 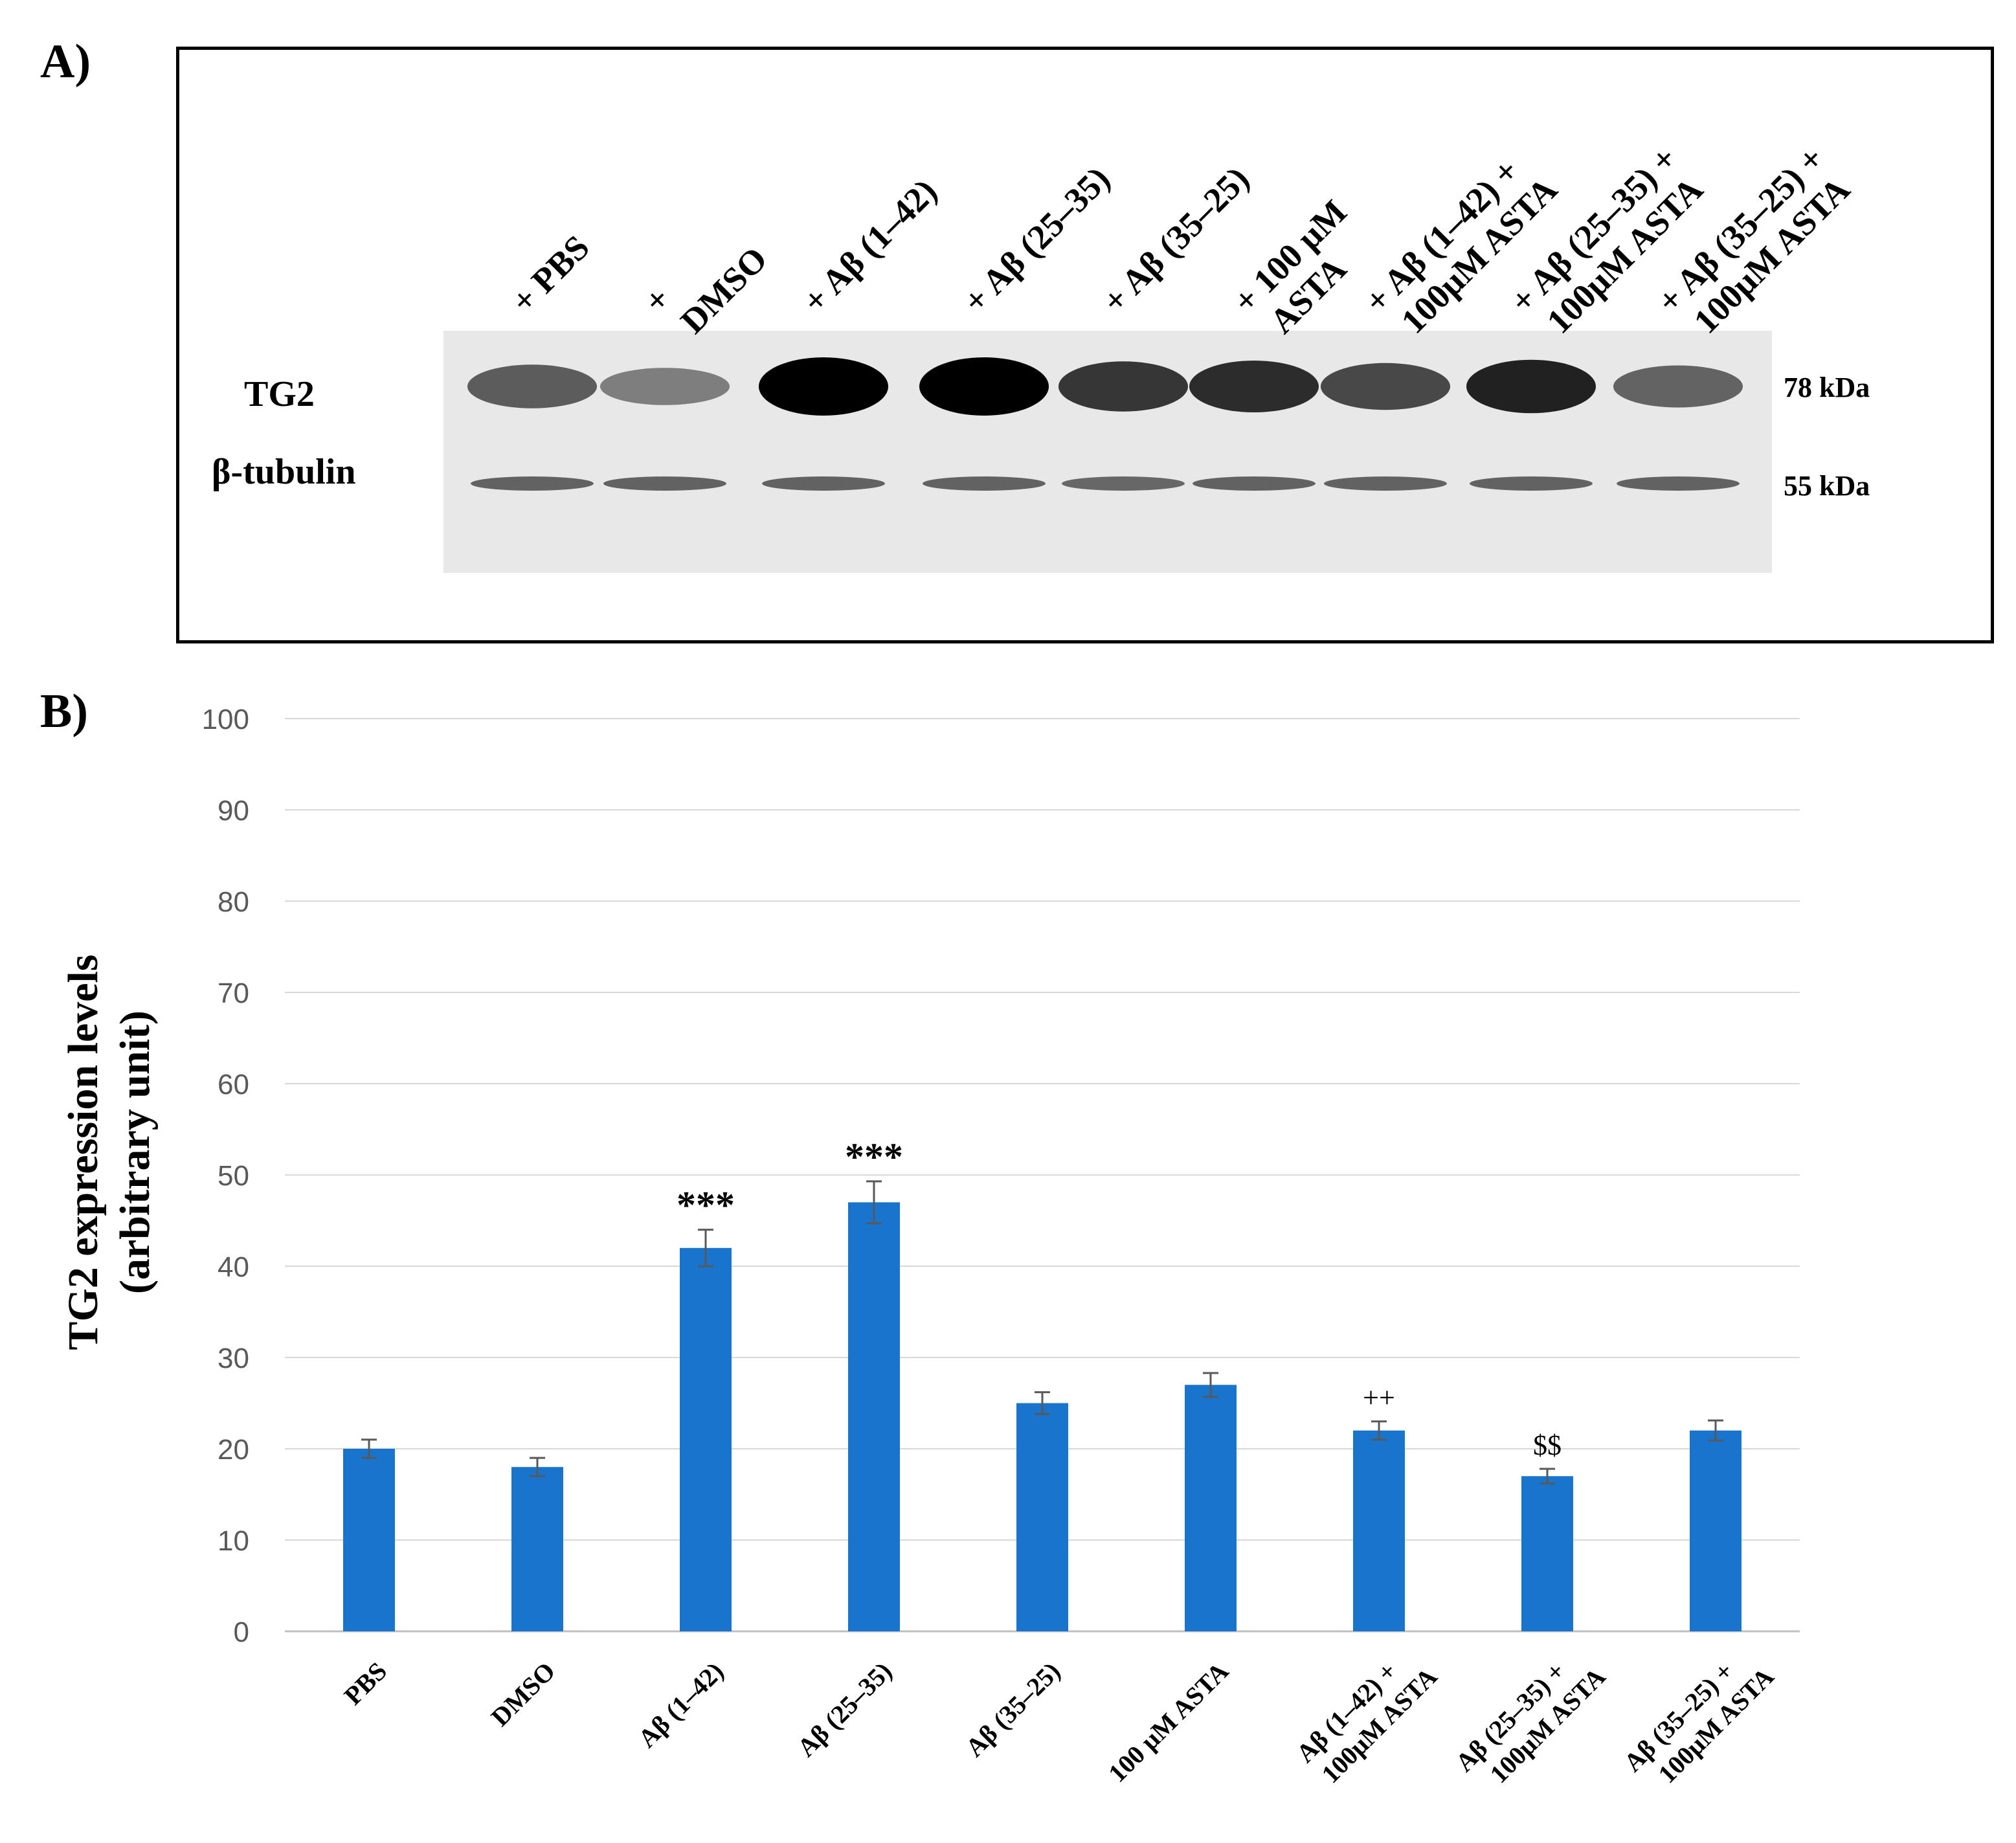 What do you see at coordinates (657, 299) in the screenshot?
I see `lane-label-line: +` at bounding box center [657, 299].